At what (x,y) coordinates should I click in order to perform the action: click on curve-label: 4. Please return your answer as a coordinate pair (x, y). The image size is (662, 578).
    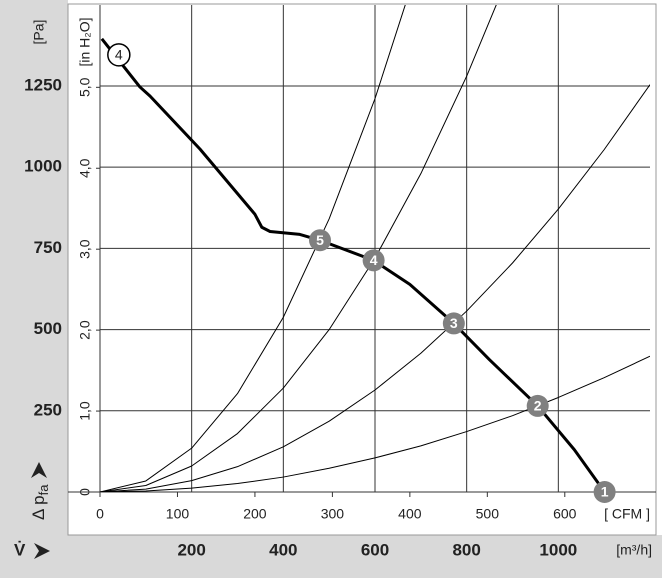
    Looking at the image, I should click on (119, 55).